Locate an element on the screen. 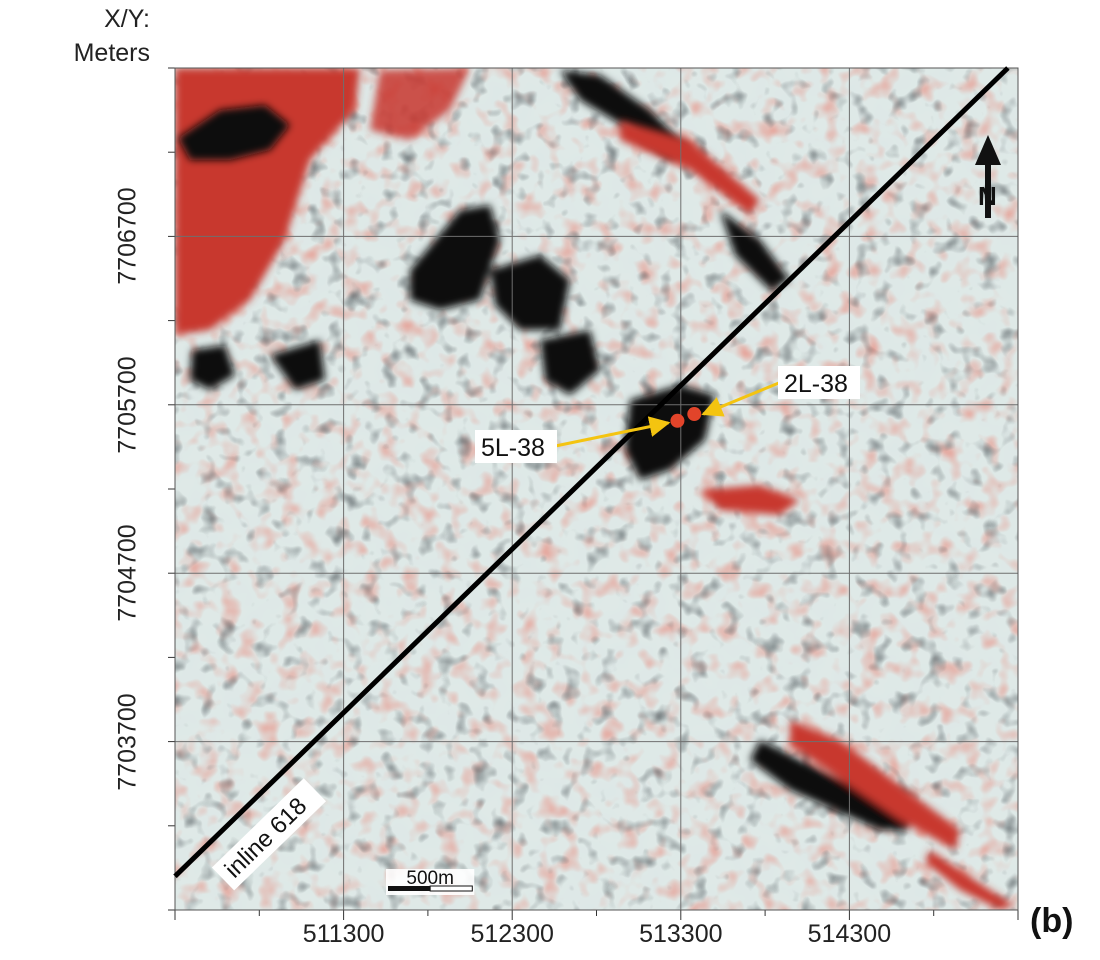 The width and height of the screenshot is (1100, 960). x-tick-label: 514300 is located at coordinates (849, 934).